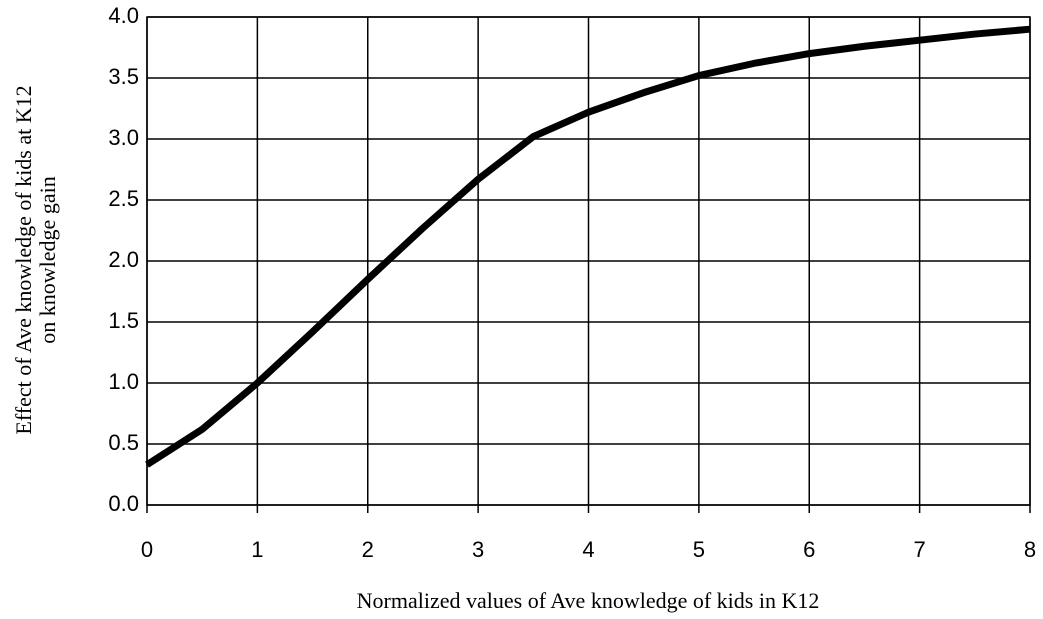 The height and width of the screenshot is (619, 1043). Describe the element at coordinates (123, 503) in the screenshot. I see `y-tick-label: 0.0` at that location.